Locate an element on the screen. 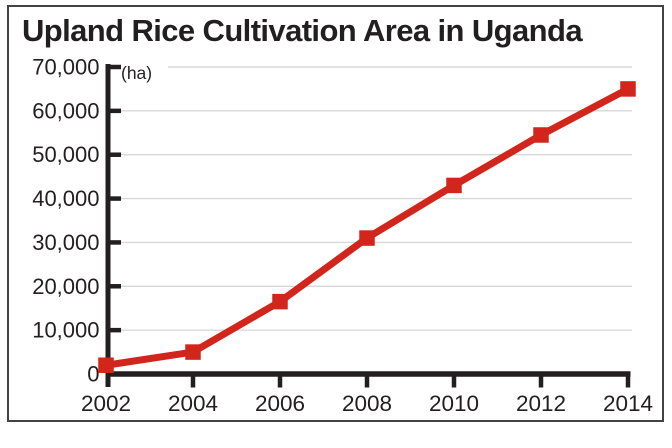  y-tick-label: 50,000 is located at coordinates (65, 154).